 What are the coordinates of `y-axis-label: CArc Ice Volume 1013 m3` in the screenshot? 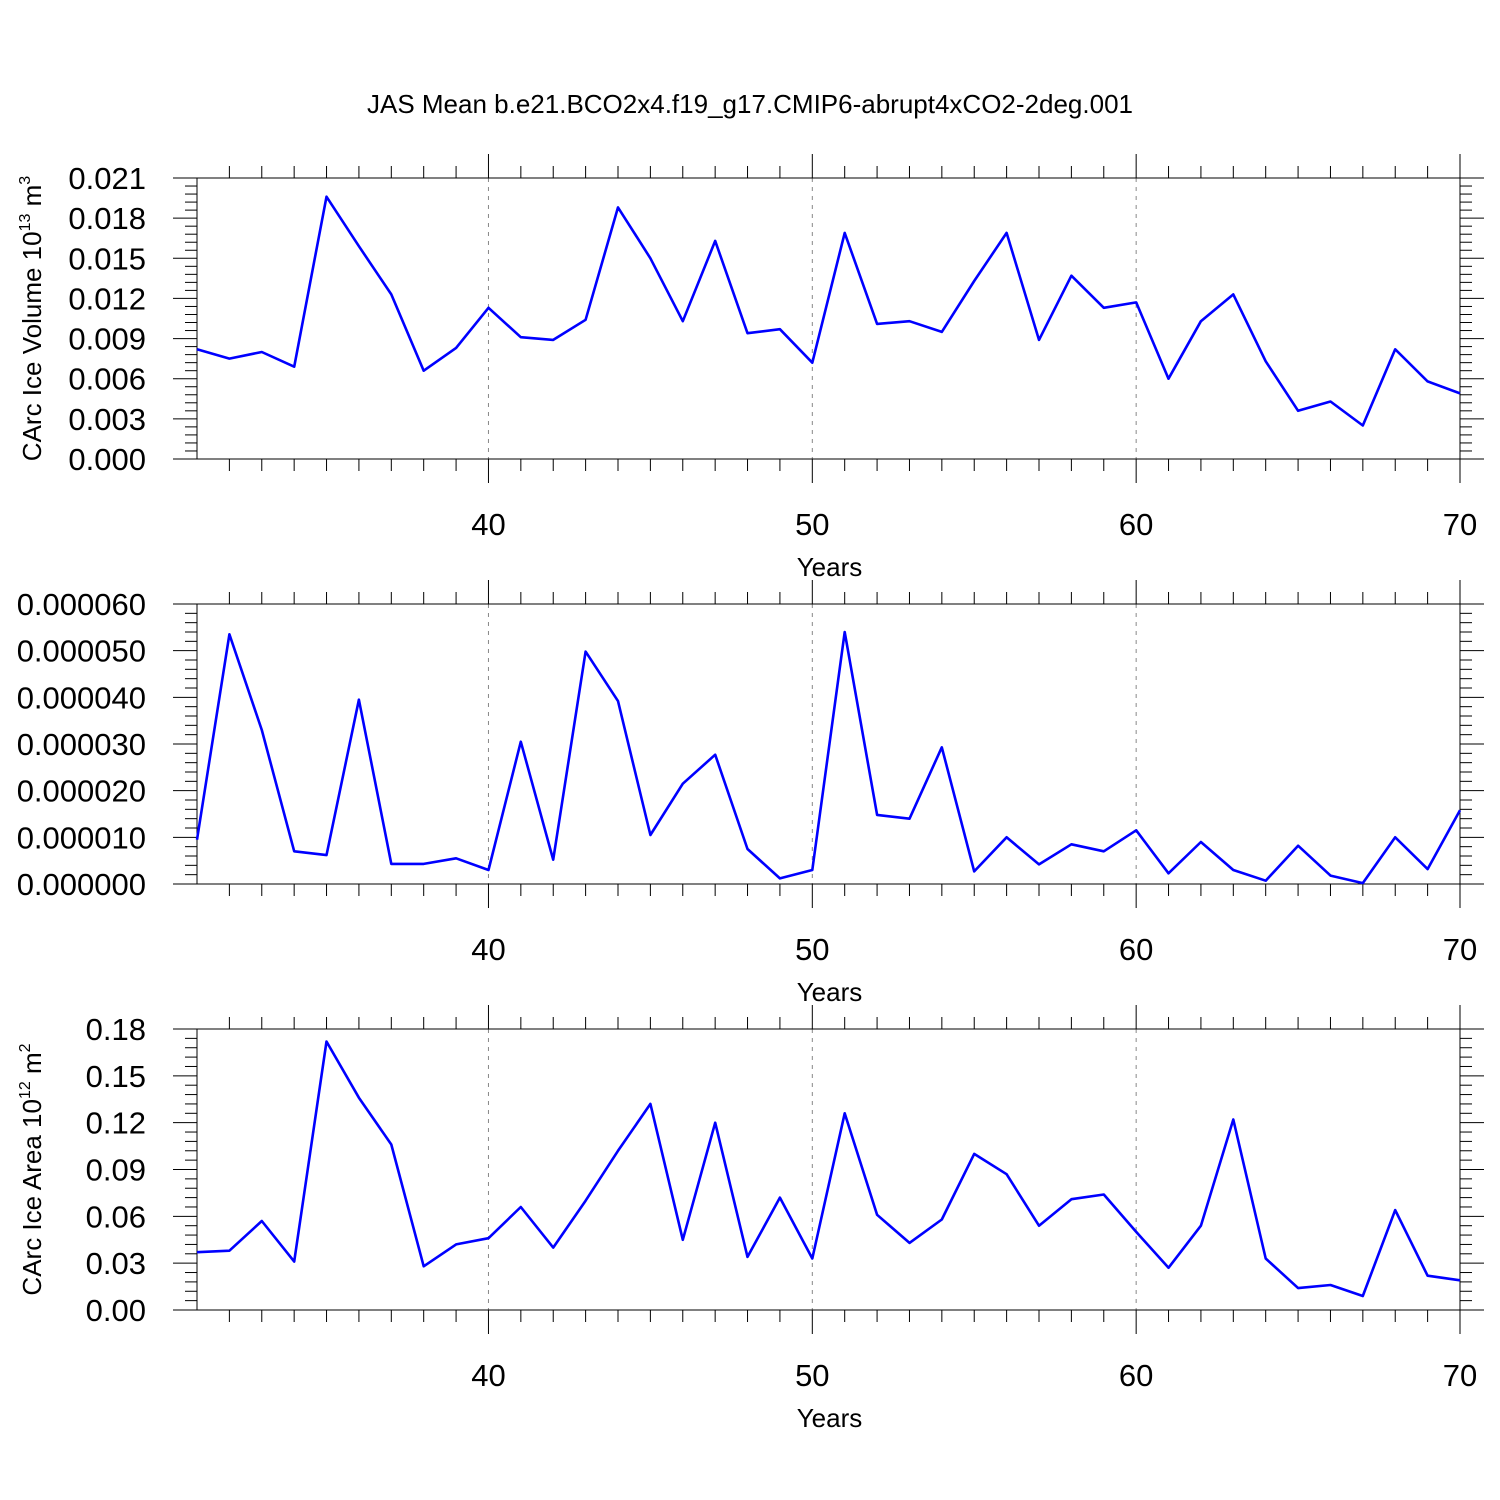 It's located at (32, 318).